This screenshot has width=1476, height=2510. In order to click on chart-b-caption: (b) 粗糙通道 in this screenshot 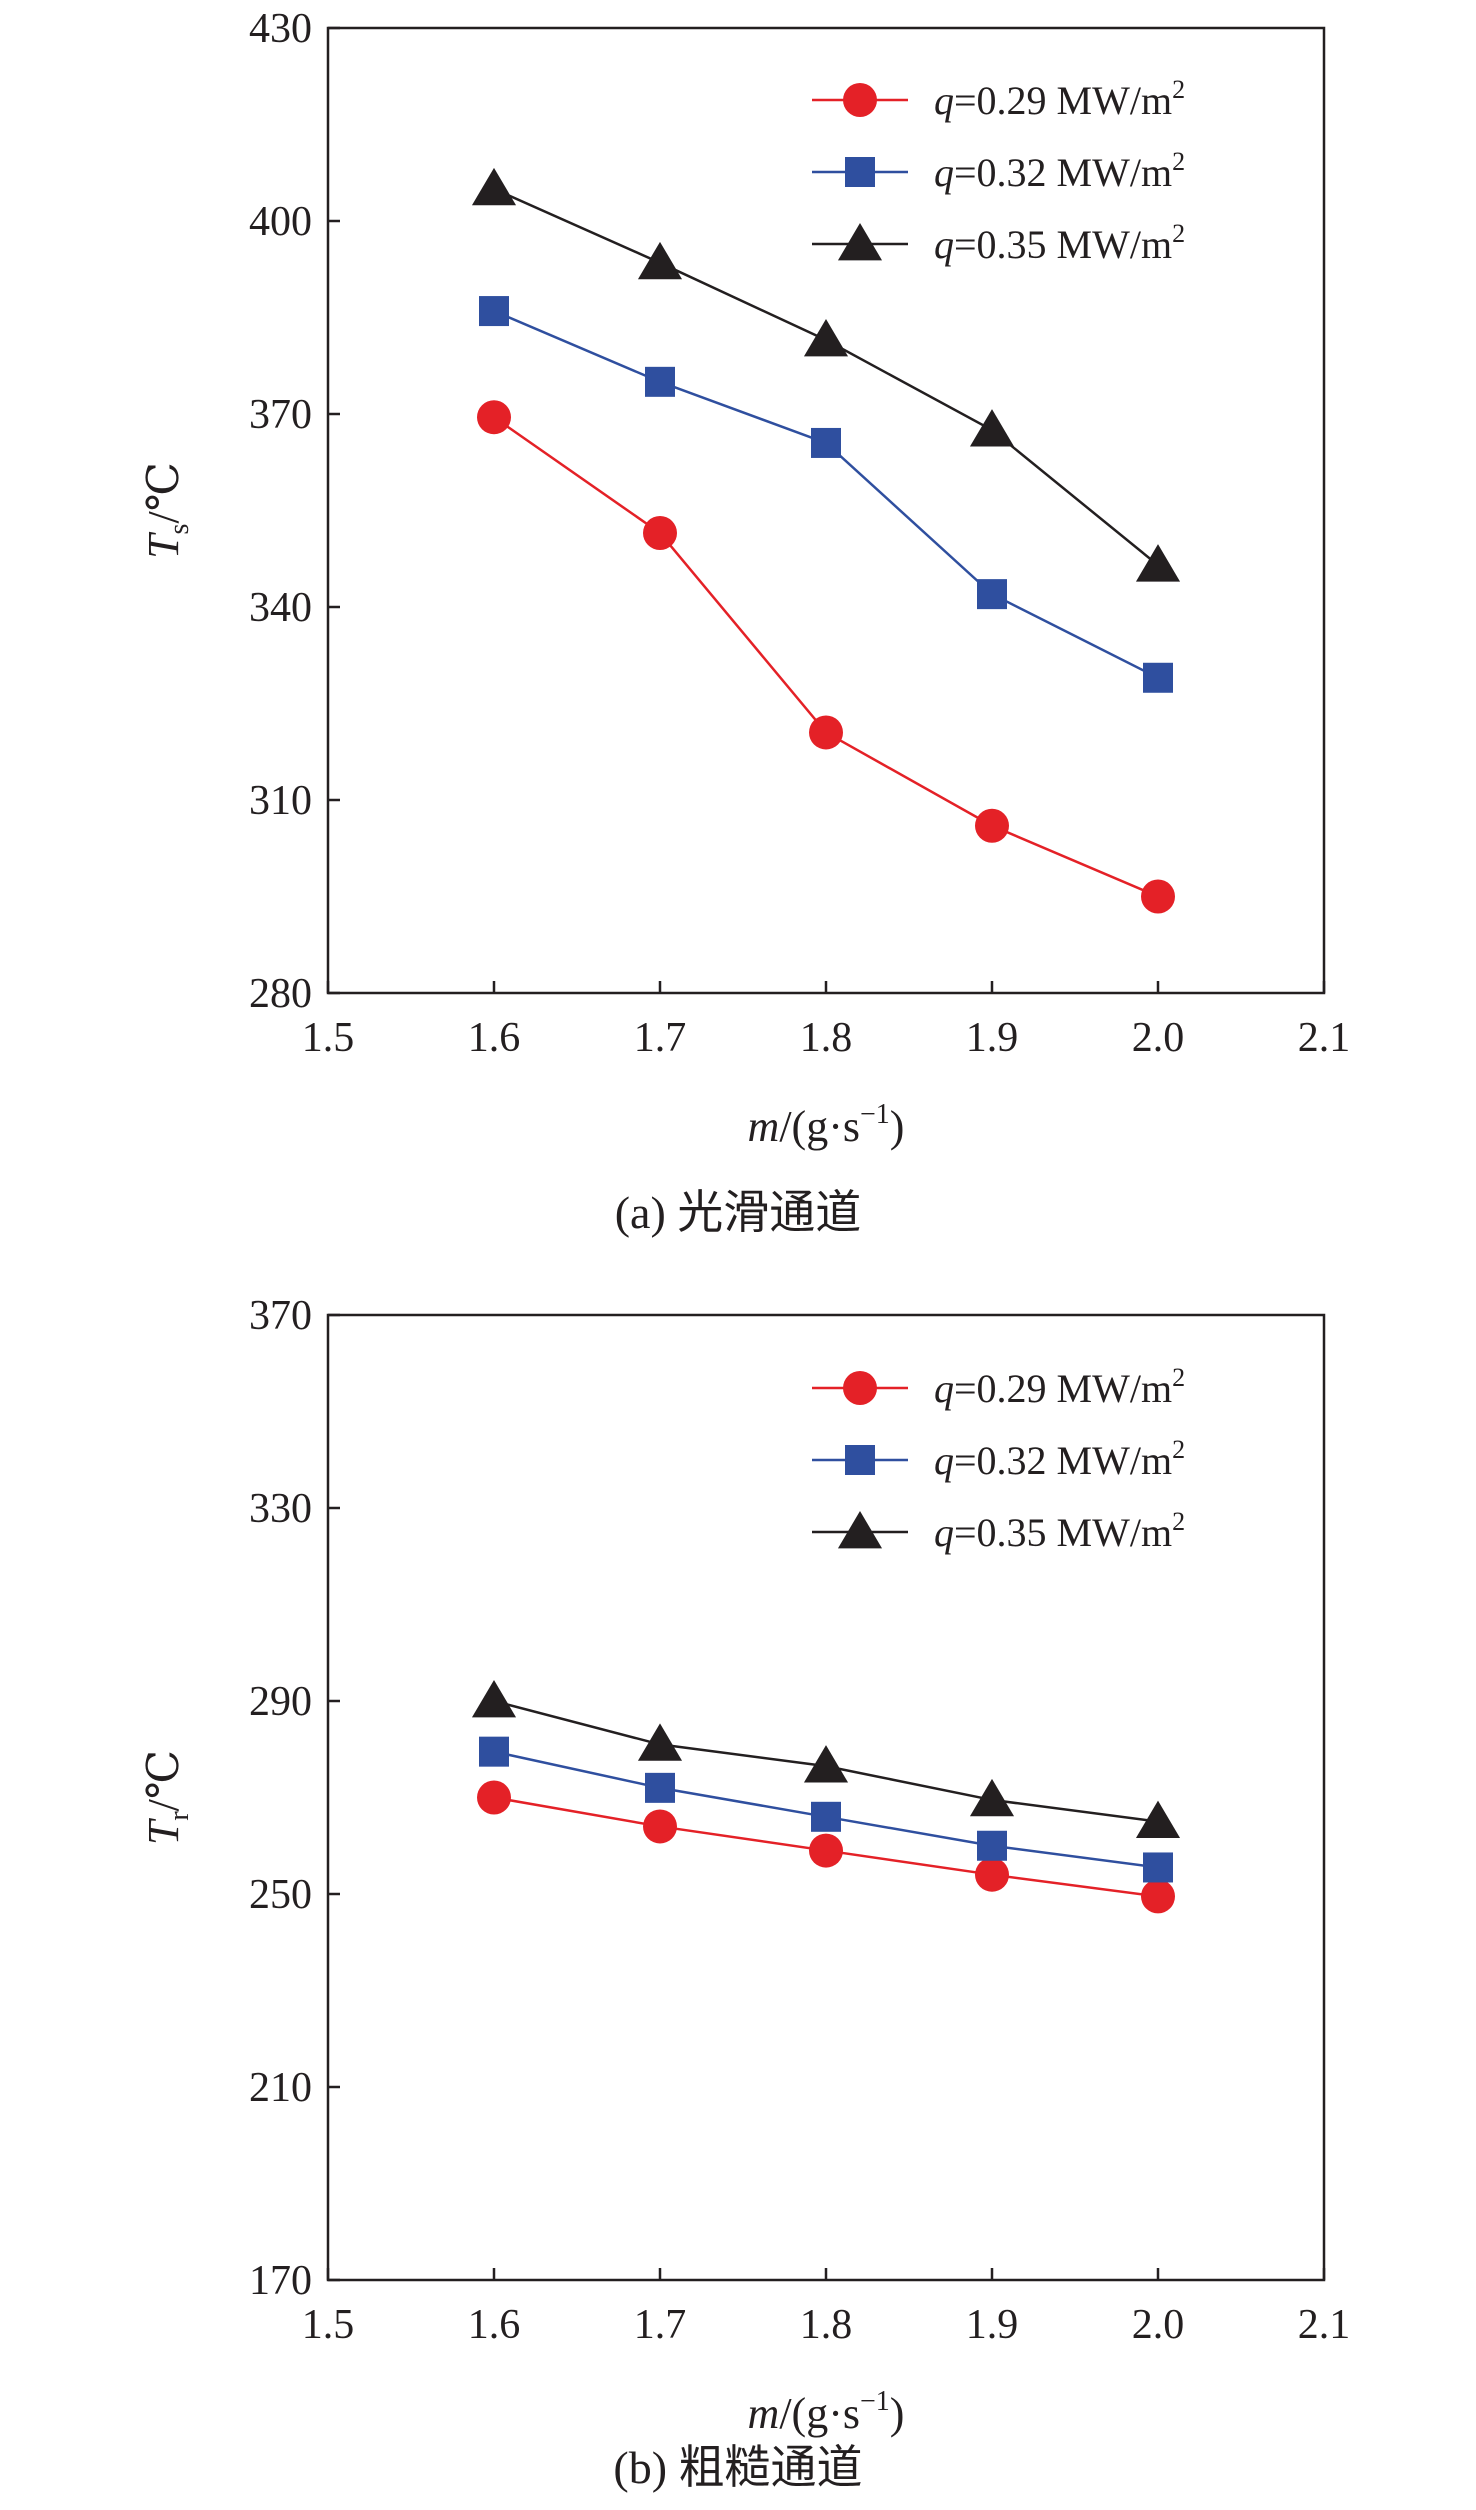, I will do `click(738, 2467)`.